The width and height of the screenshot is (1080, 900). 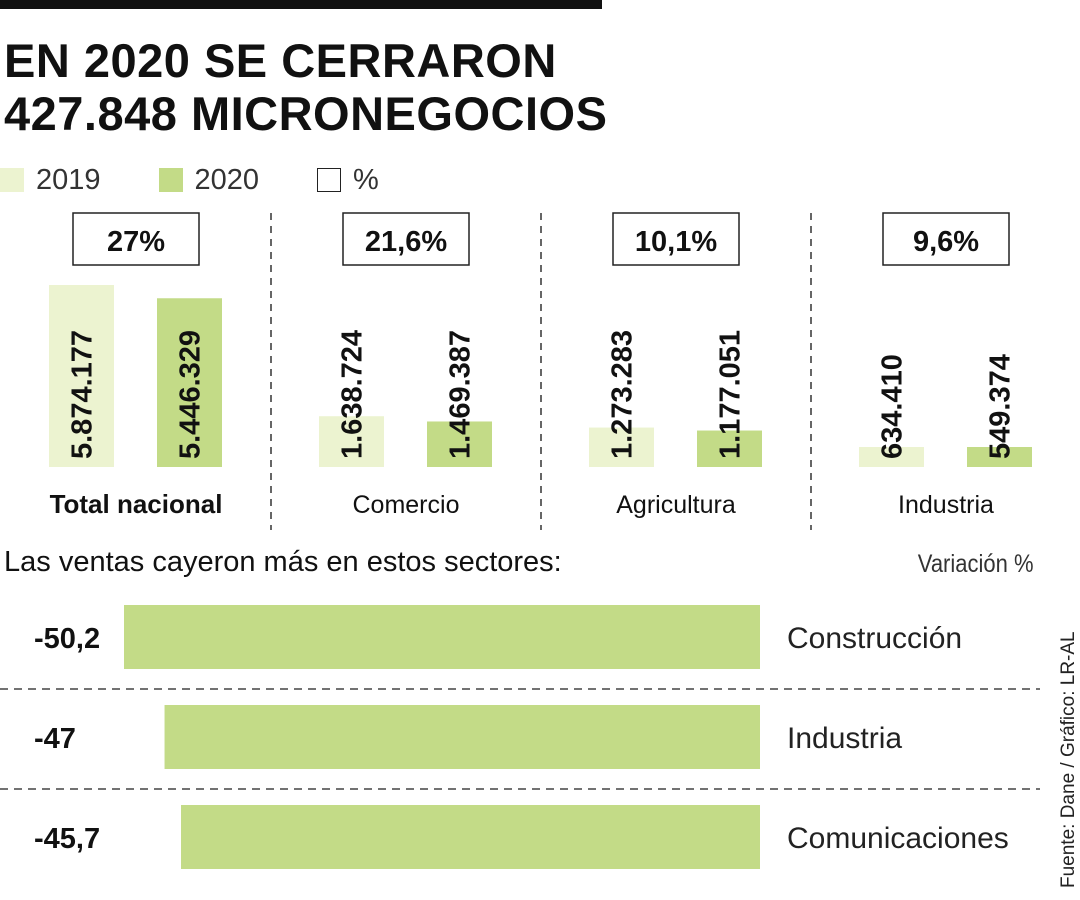 I want to click on percent-label: 21,6%, so click(x=406, y=242).